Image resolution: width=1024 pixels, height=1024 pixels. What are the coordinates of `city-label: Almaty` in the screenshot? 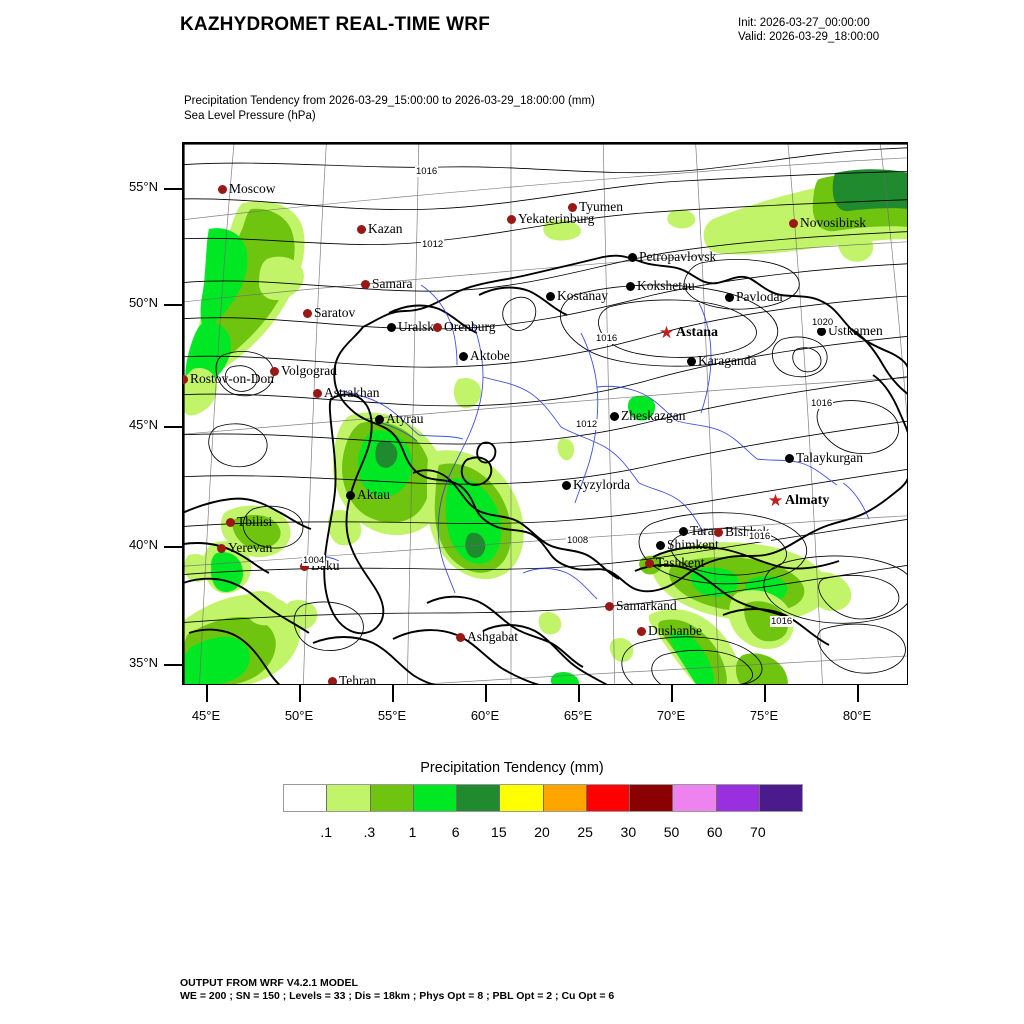 It's located at (807, 500).